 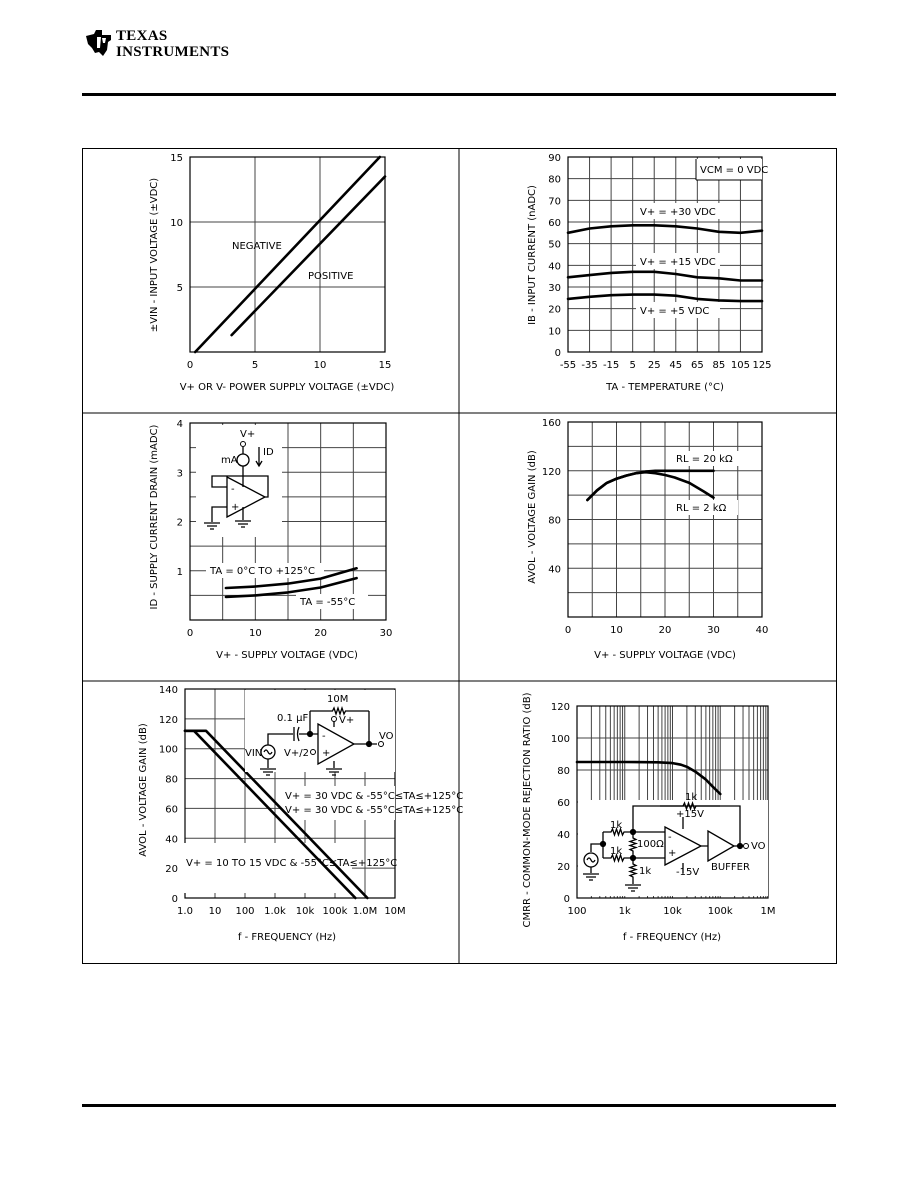 I want to click on series-label: TA = -55°C, so click(x=327, y=602).